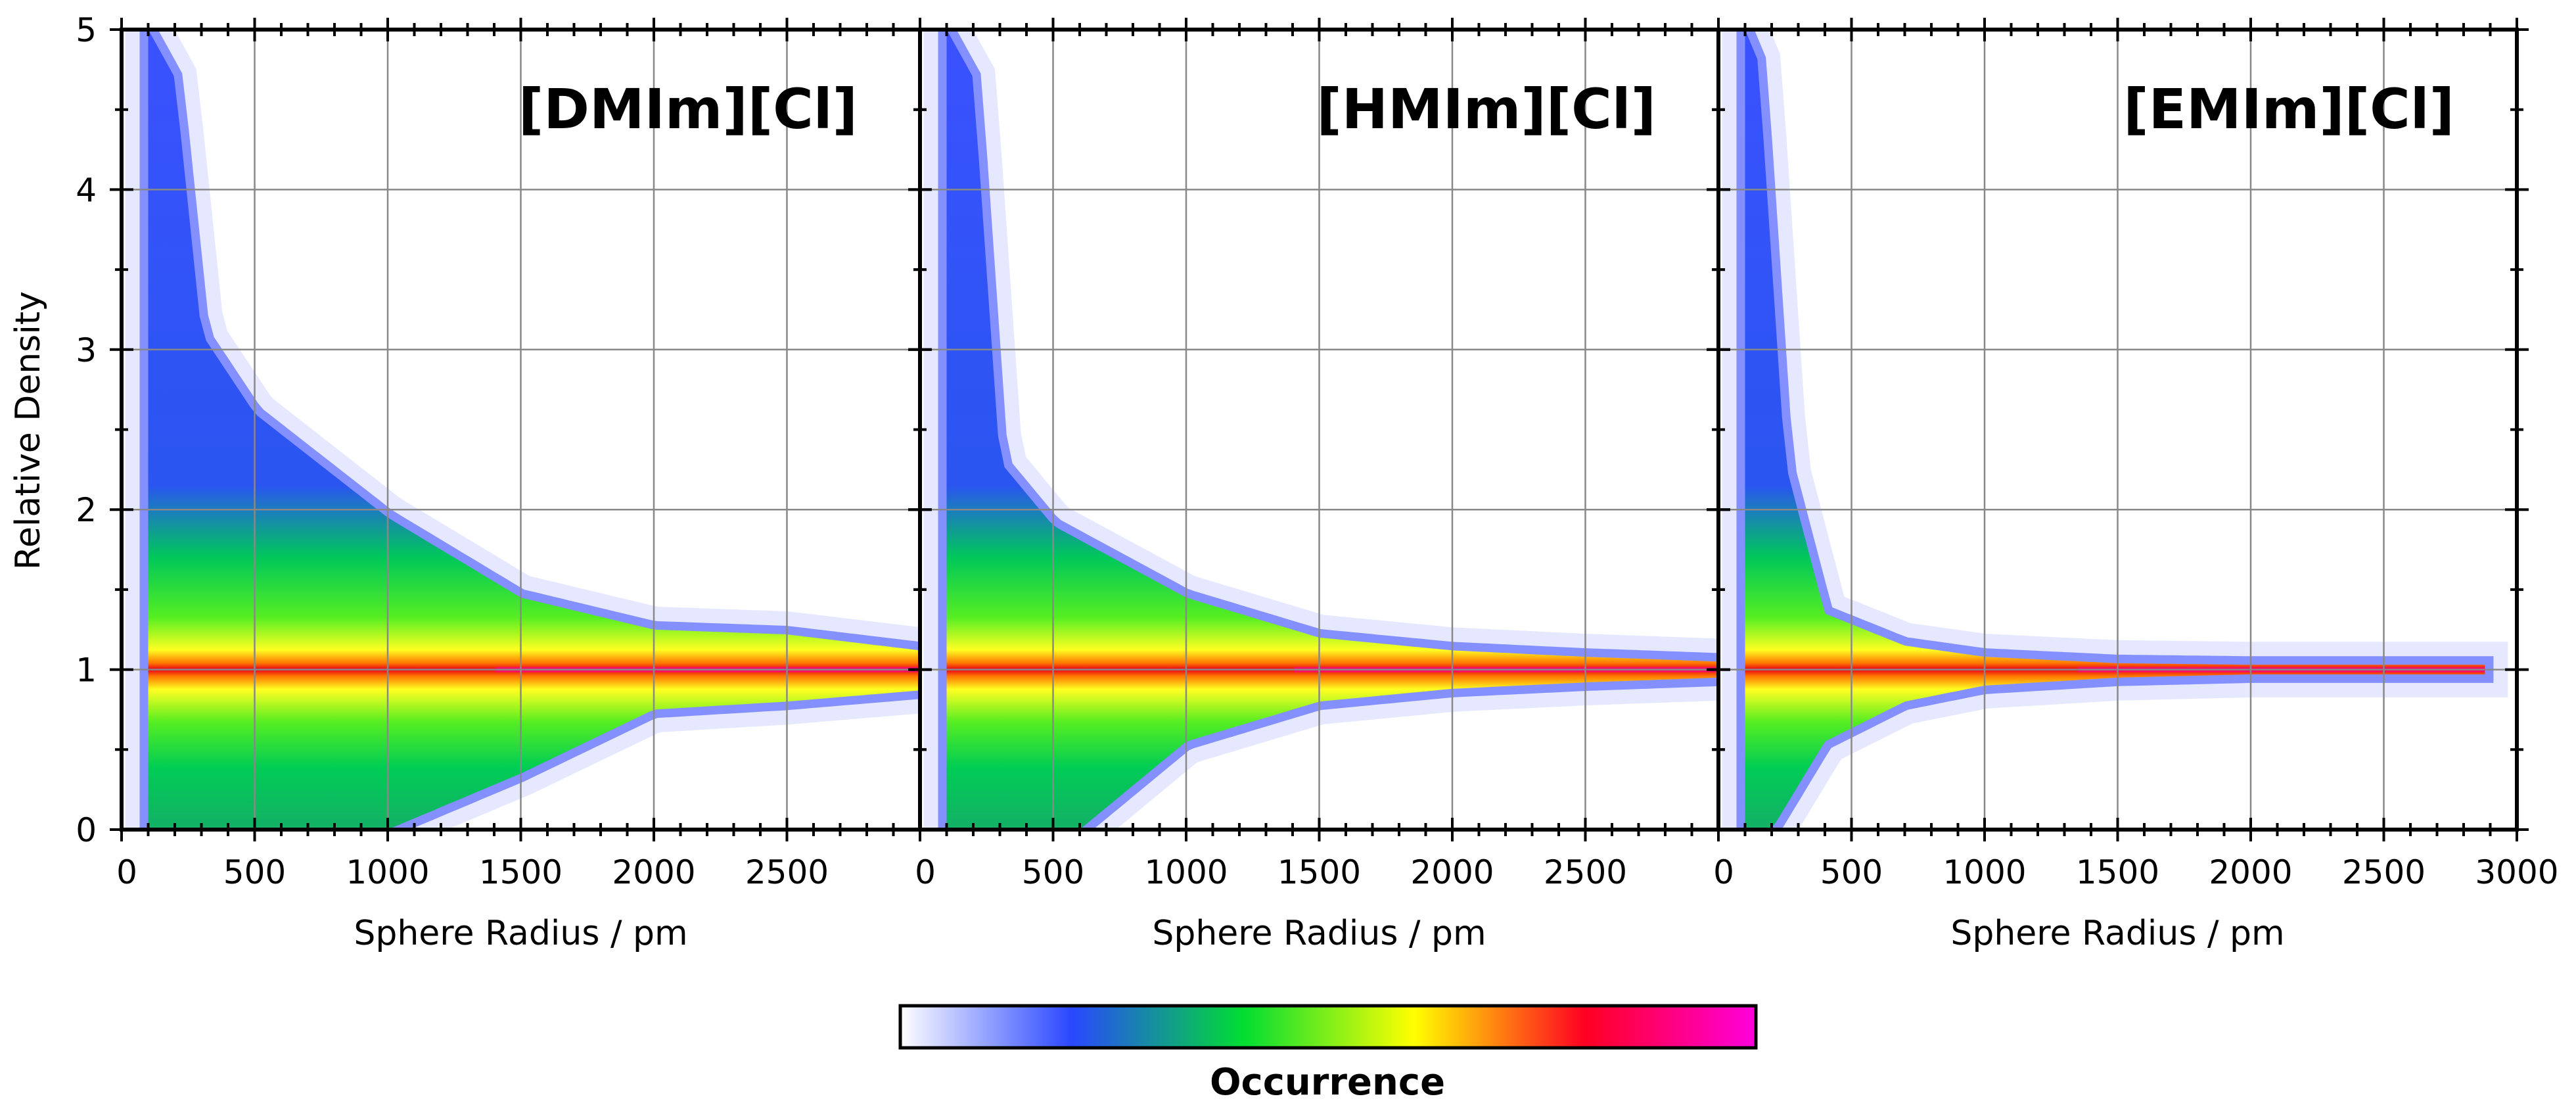  I want to click on y-tick-label: 5, so click(87, 30).